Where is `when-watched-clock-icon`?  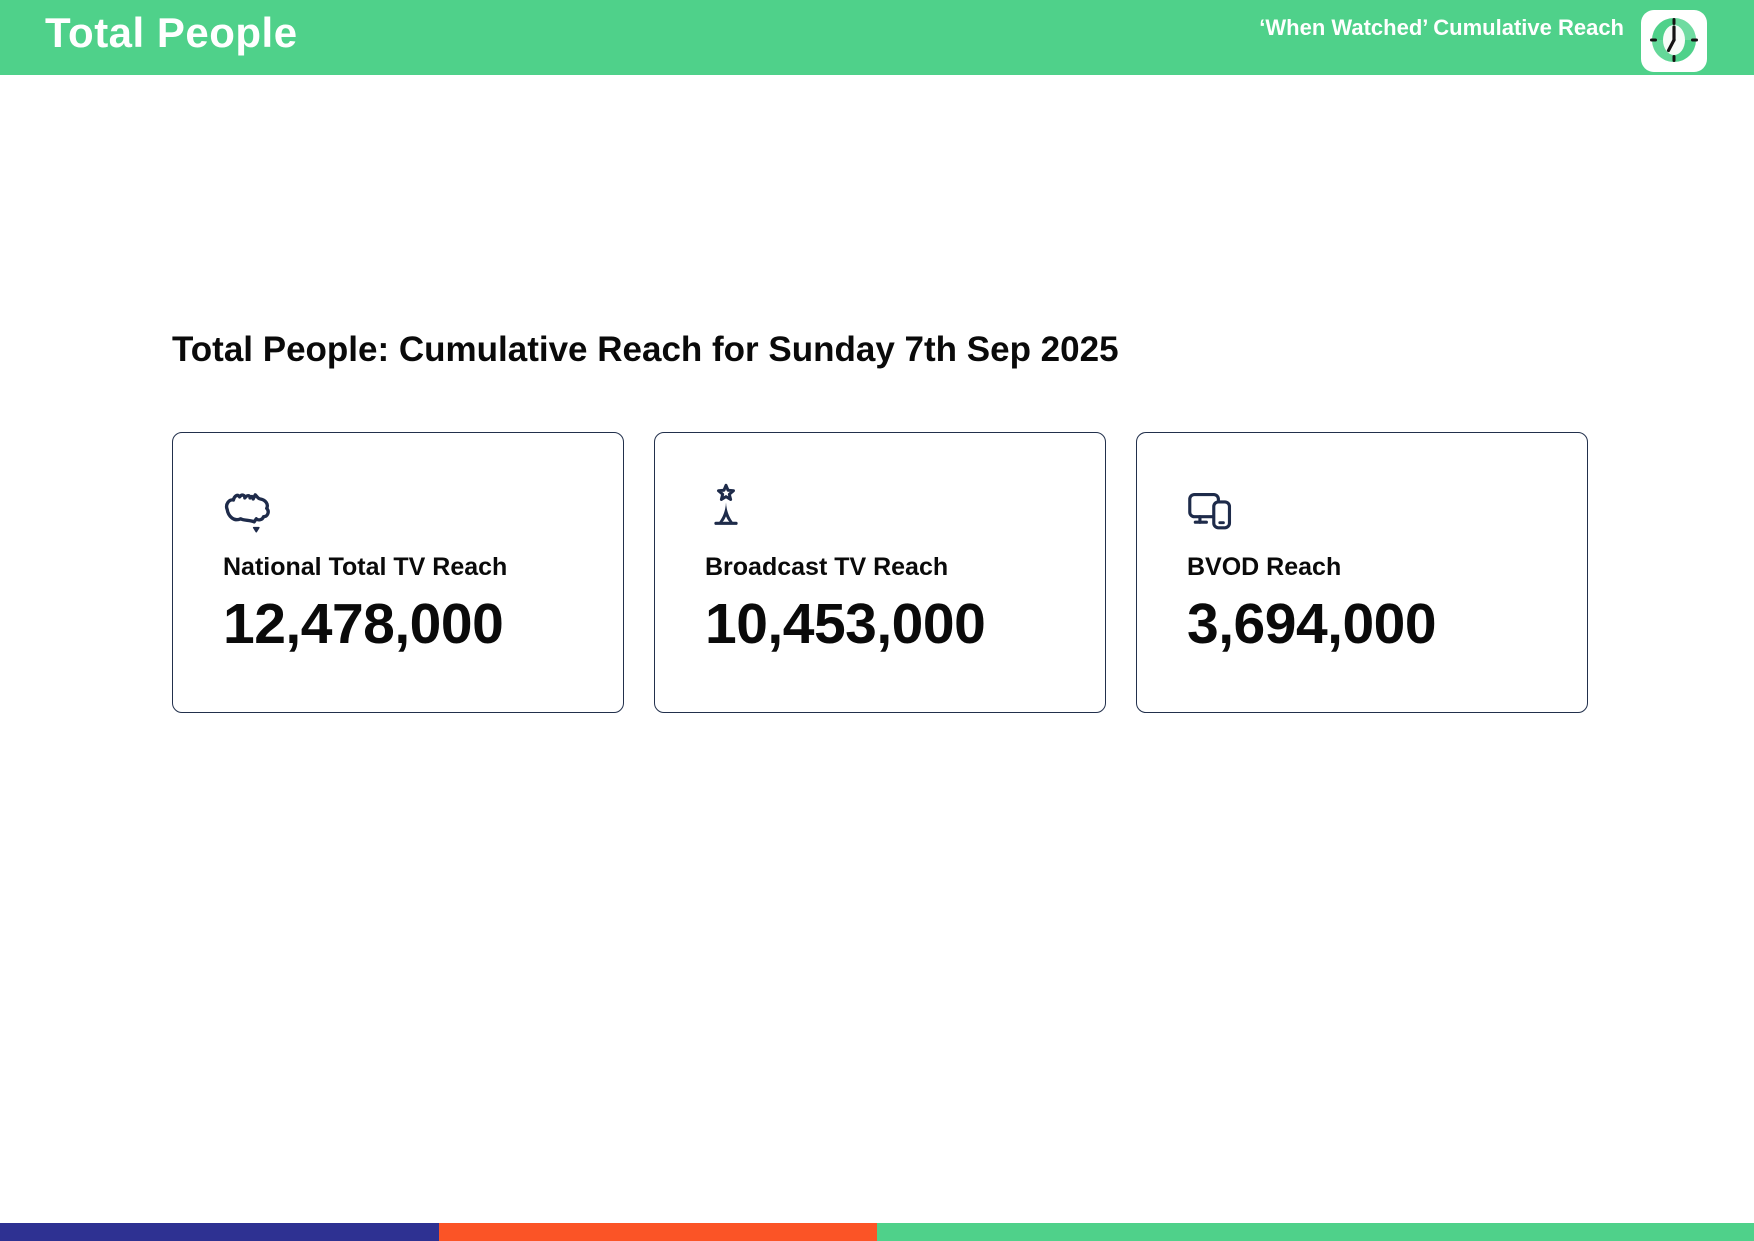 when-watched-clock-icon is located at coordinates (1674, 41).